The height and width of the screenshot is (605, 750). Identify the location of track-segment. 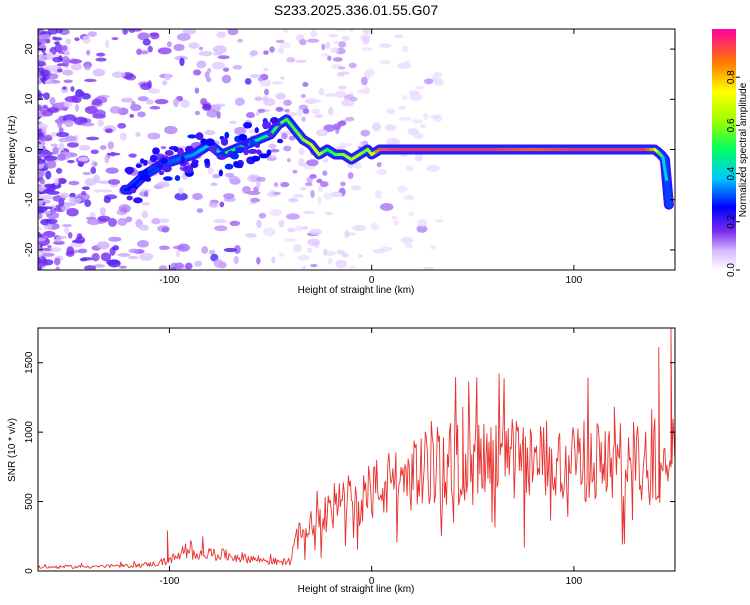
(665, 169).